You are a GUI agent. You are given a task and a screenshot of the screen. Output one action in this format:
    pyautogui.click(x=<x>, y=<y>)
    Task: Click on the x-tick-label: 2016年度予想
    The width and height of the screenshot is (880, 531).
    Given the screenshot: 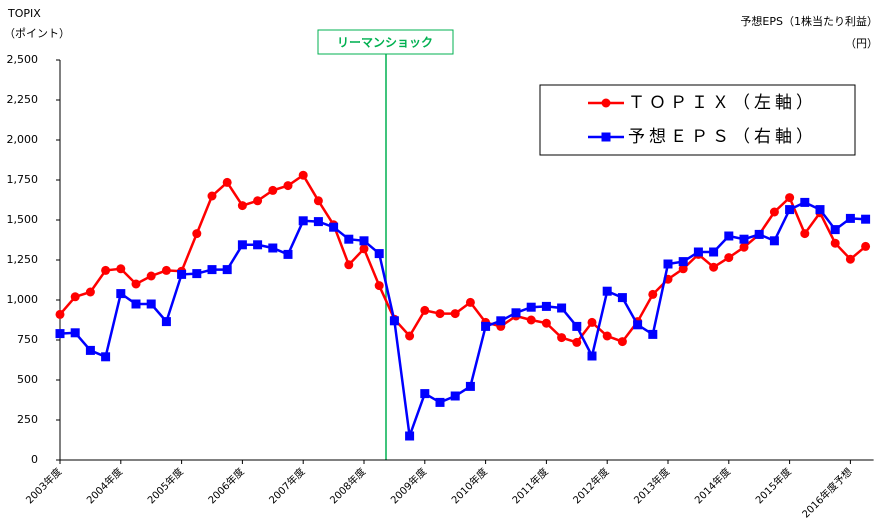 What is the action you would take?
    pyautogui.click(x=826, y=492)
    